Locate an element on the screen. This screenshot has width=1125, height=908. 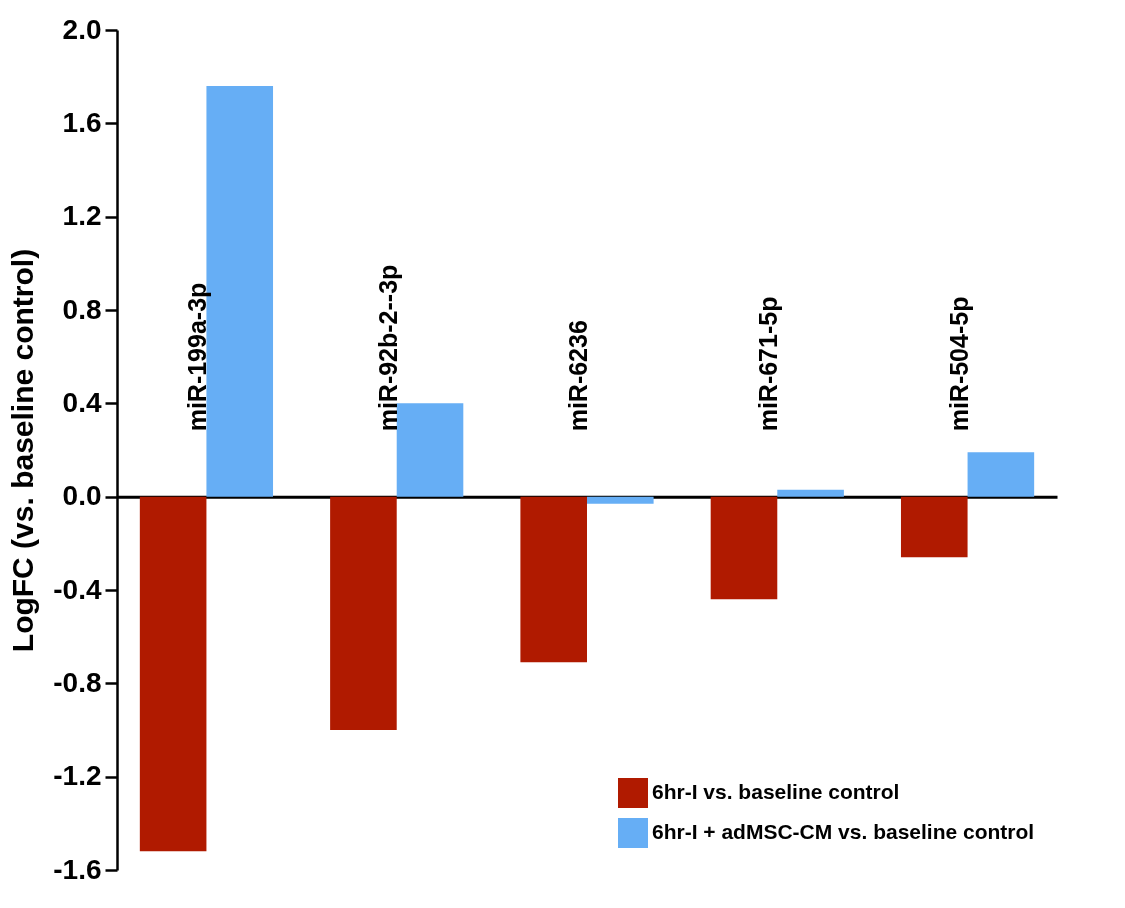
x-tick-label: miR-504-5p is located at coordinates (958, 364).